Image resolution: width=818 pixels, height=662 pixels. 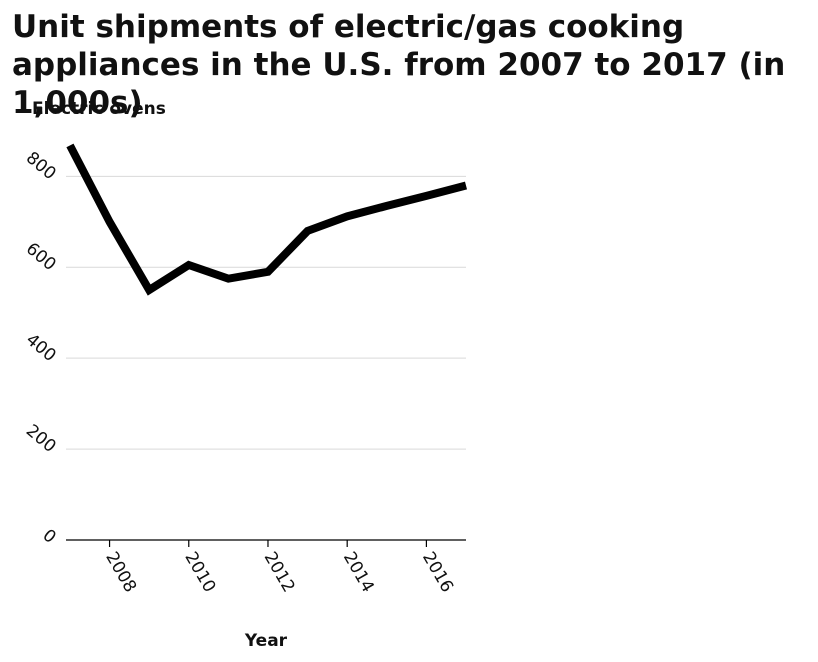 What do you see at coordinates (99, 109) in the screenshot?
I see `y-axis-title: Electric ovens` at bounding box center [99, 109].